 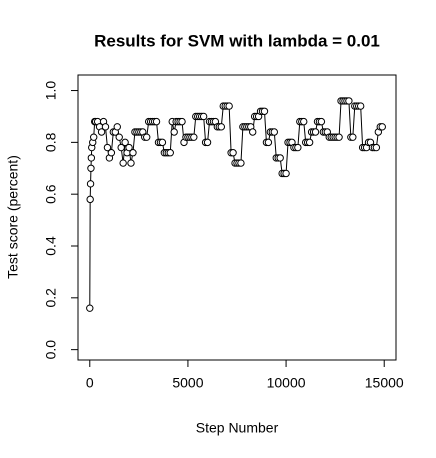 What do you see at coordinates (187, 383) in the screenshot?
I see `x-tick-label: 5000` at bounding box center [187, 383].